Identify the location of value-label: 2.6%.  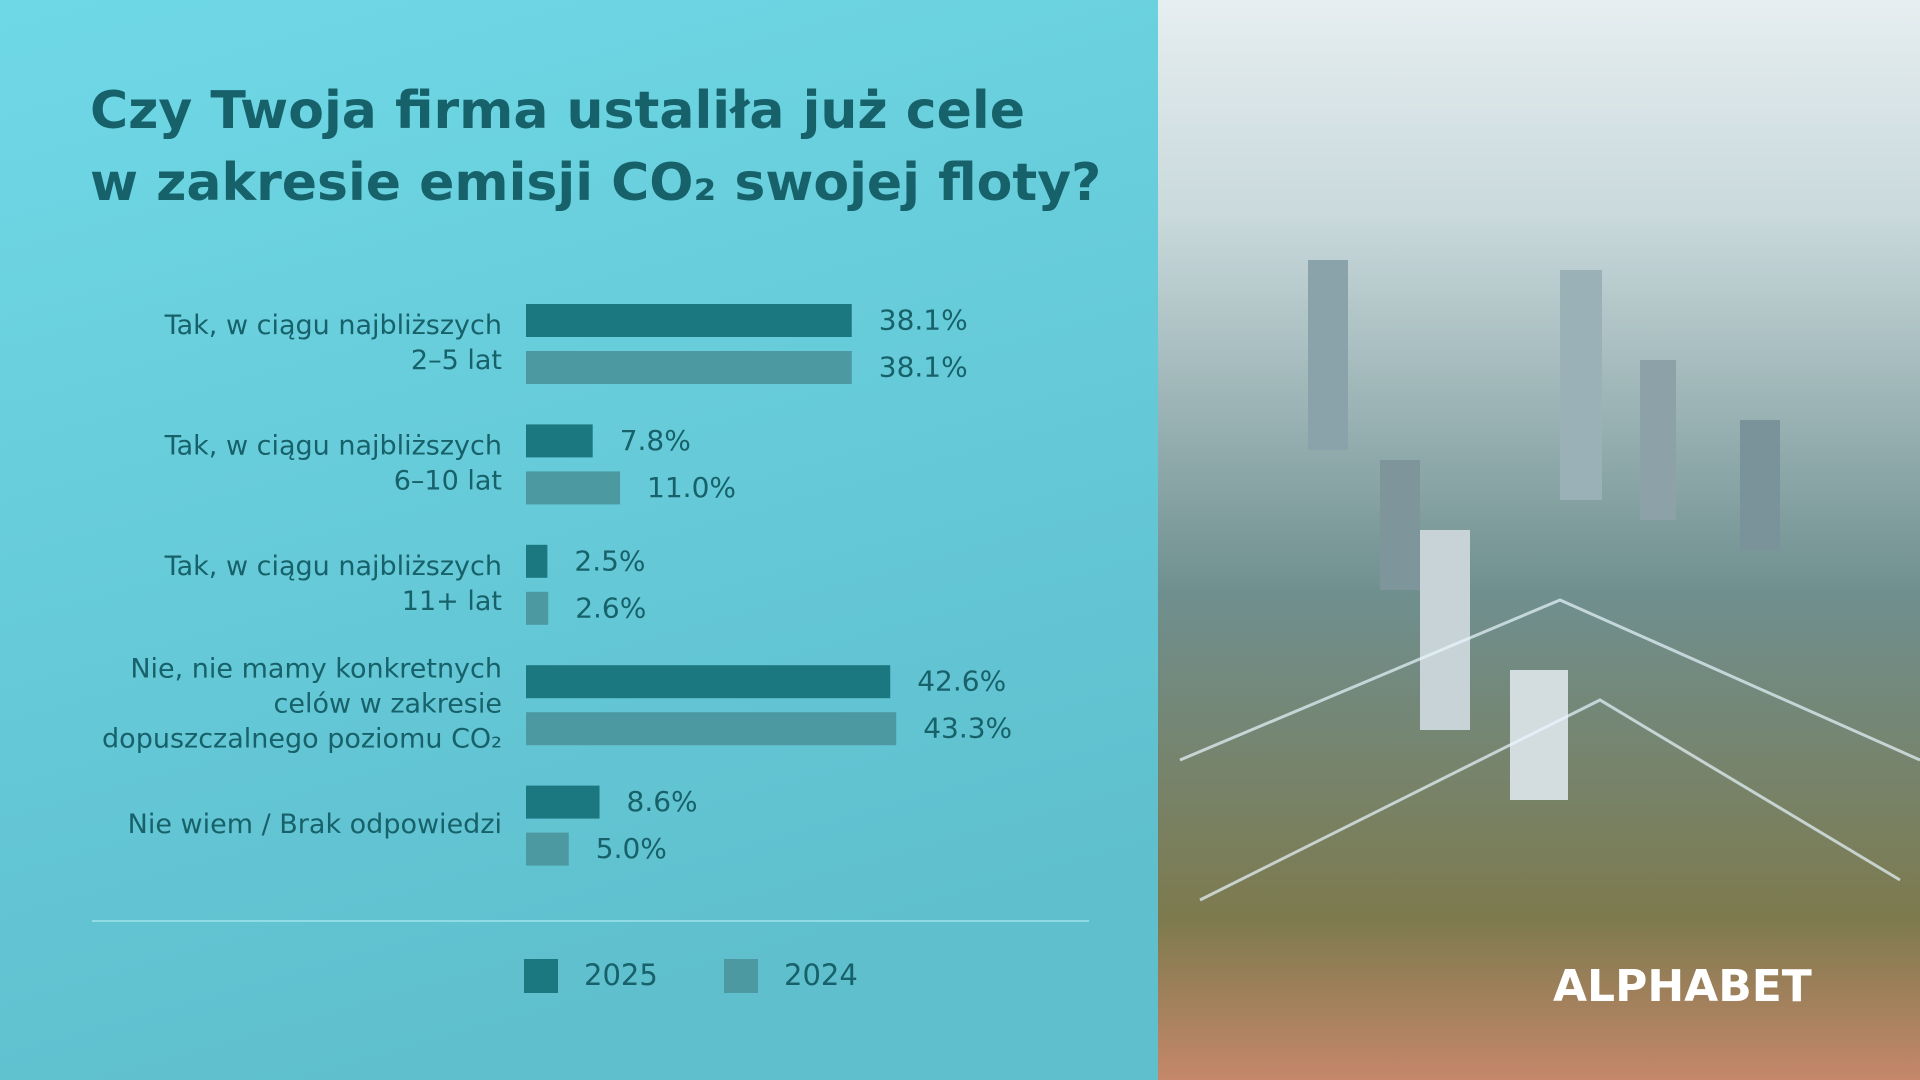
(610, 607).